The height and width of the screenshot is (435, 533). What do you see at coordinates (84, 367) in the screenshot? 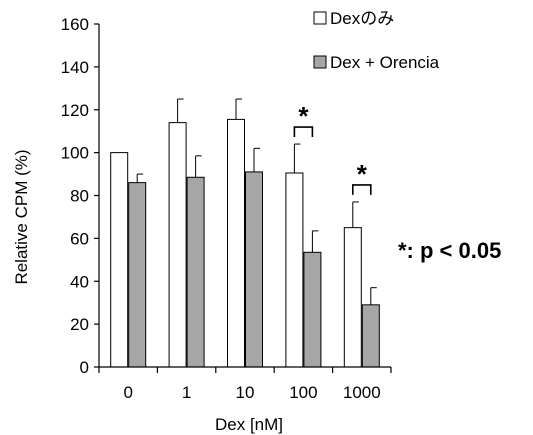
I see `y-tick-label: 0` at bounding box center [84, 367].